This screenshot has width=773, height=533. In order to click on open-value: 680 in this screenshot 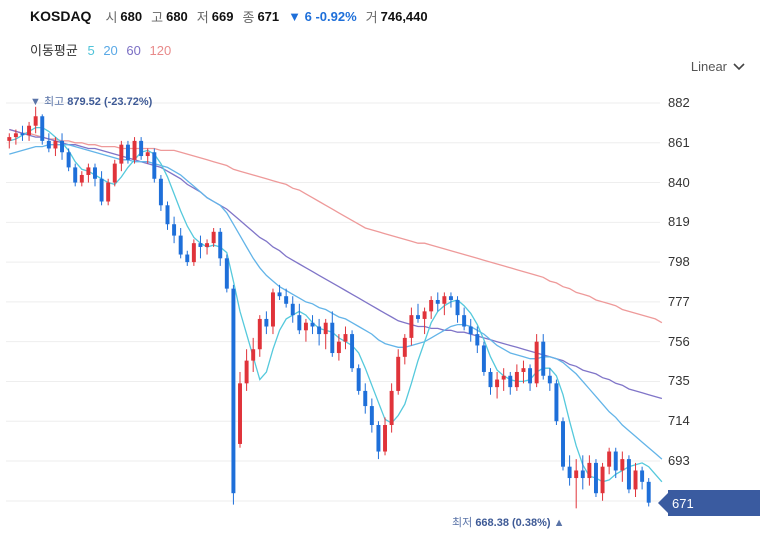, I will do `click(131, 16)`.